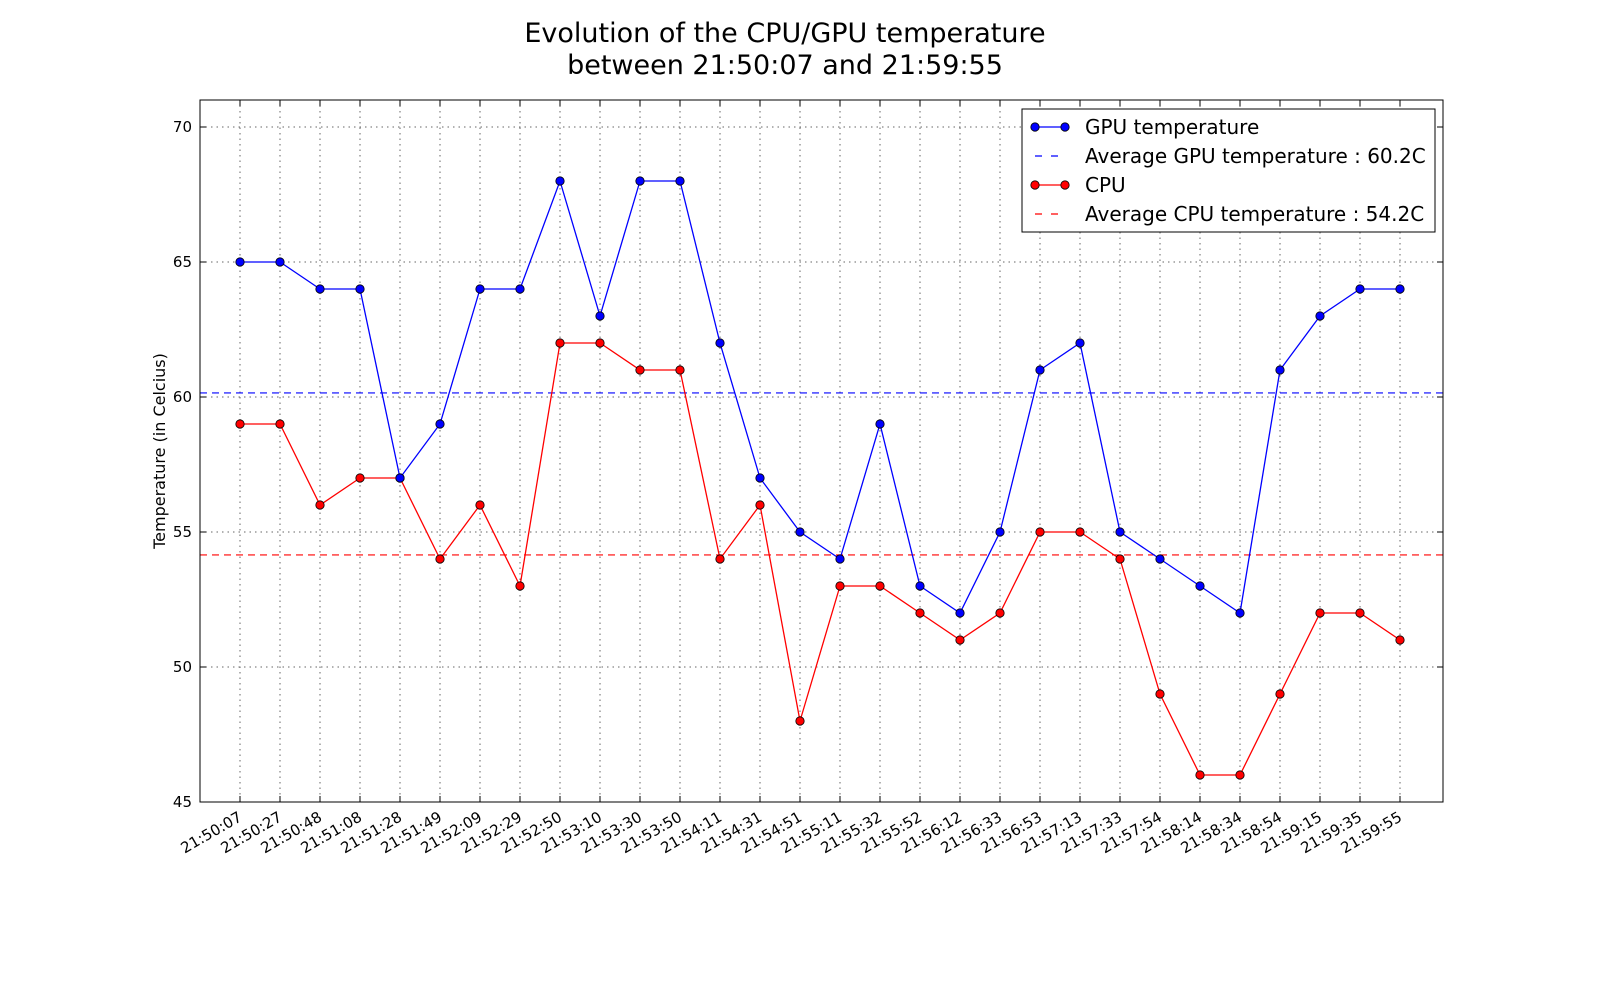 This screenshot has height=1000, width=1600. What do you see at coordinates (1172, 127) in the screenshot?
I see `legend-gpu-label: GPU temperature` at bounding box center [1172, 127].